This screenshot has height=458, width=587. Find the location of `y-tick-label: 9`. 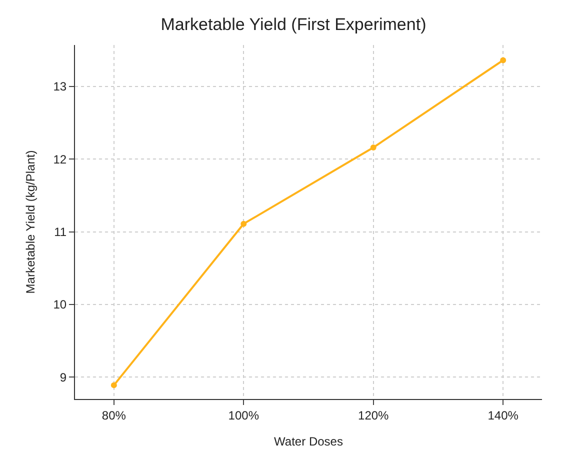

y-tick-label: 9 is located at coordinates (63, 377).